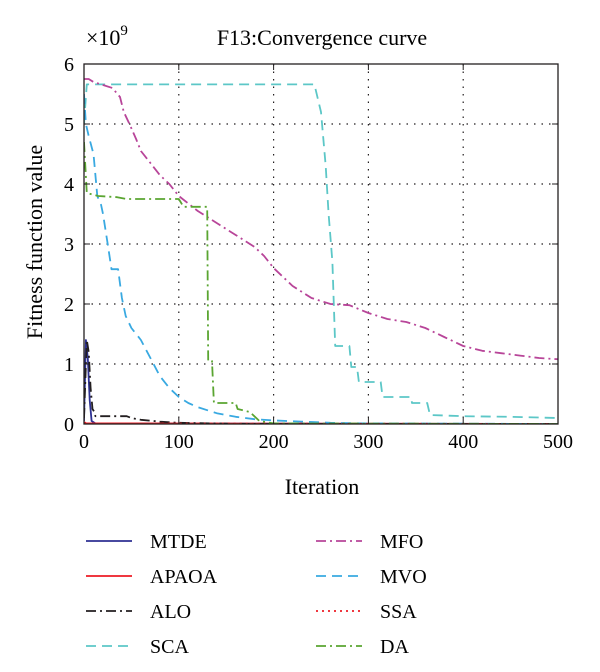 The width and height of the screenshot is (600, 672). What do you see at coordinates (274, 442) in the screenshot?
I see `x-tick-label: 200` at bounding box center [274, 442].